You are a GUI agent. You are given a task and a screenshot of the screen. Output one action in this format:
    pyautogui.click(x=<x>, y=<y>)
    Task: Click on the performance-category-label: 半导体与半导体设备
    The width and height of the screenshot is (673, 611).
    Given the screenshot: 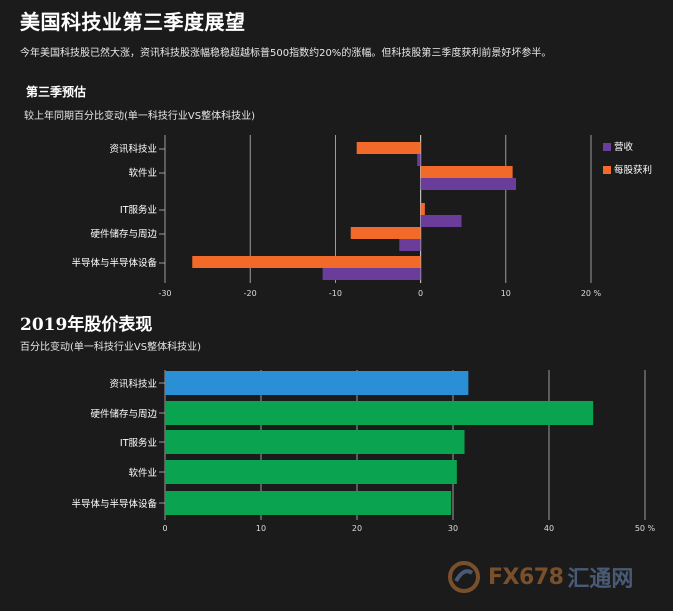 What is the action you would take?
    pyautogui.click(x=114, y=504)
    